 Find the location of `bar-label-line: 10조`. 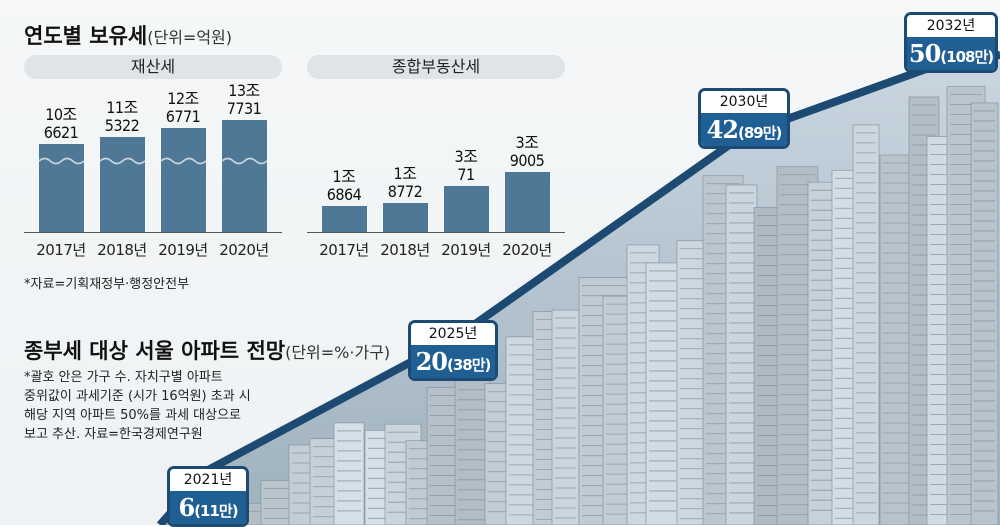

bar-label-line: 10조 is located at coordinates (61, 114).